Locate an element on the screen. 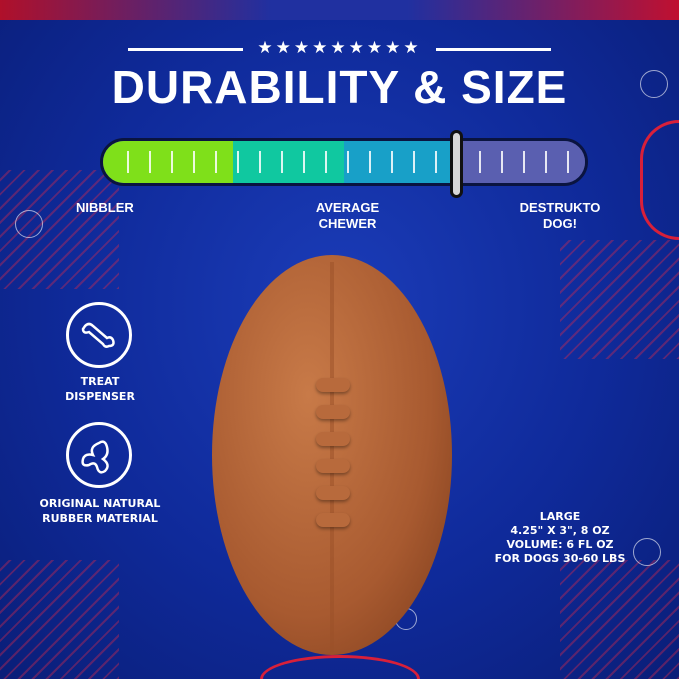 The image size is (679, 679). label-line: CHEWER is located at coordinates (347, 223).